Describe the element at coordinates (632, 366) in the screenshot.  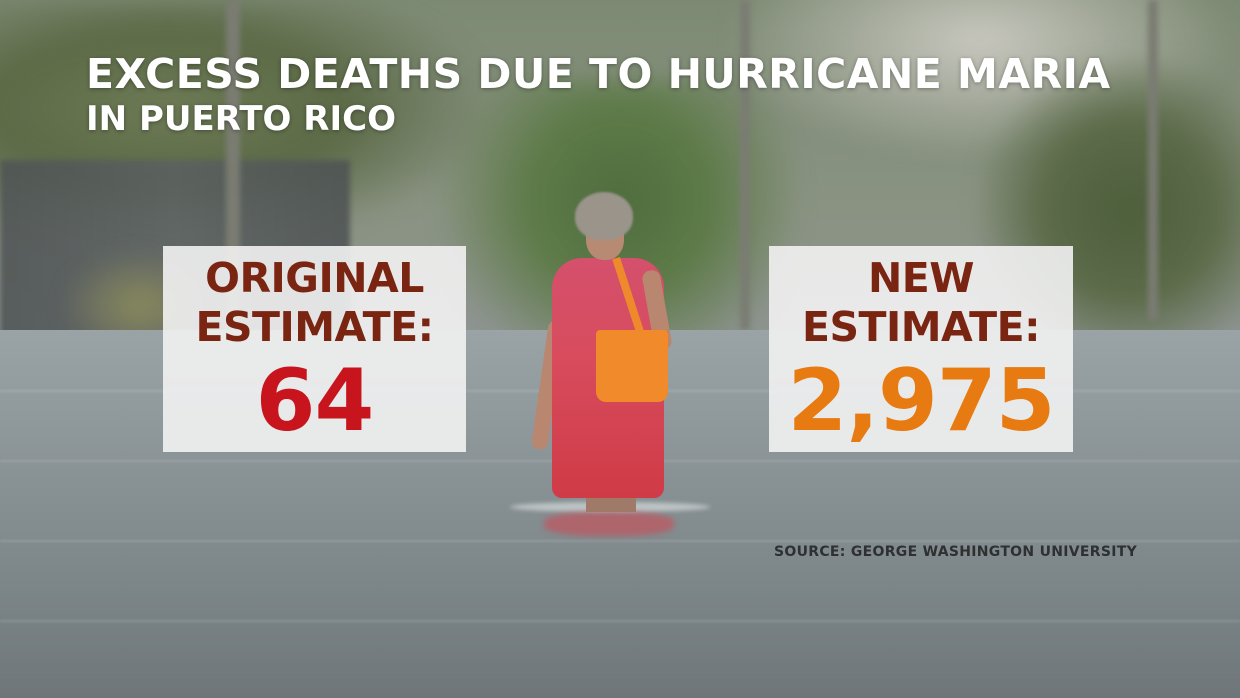
I see `orange-bag` at that location.